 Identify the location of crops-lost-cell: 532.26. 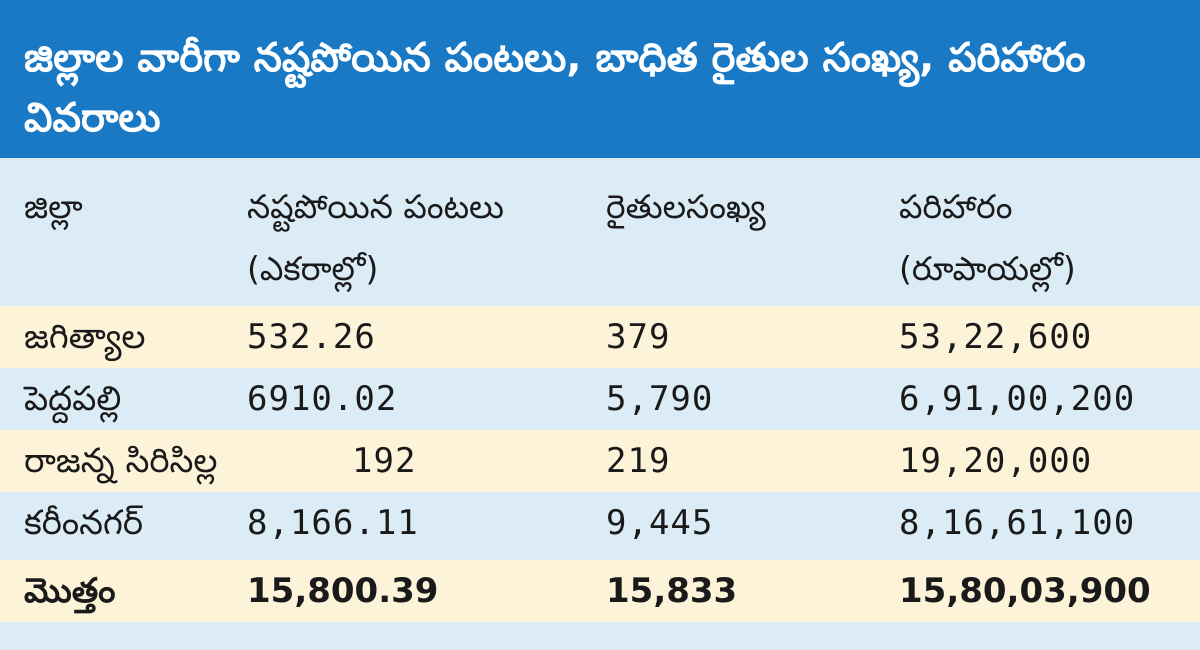
(311, 337).